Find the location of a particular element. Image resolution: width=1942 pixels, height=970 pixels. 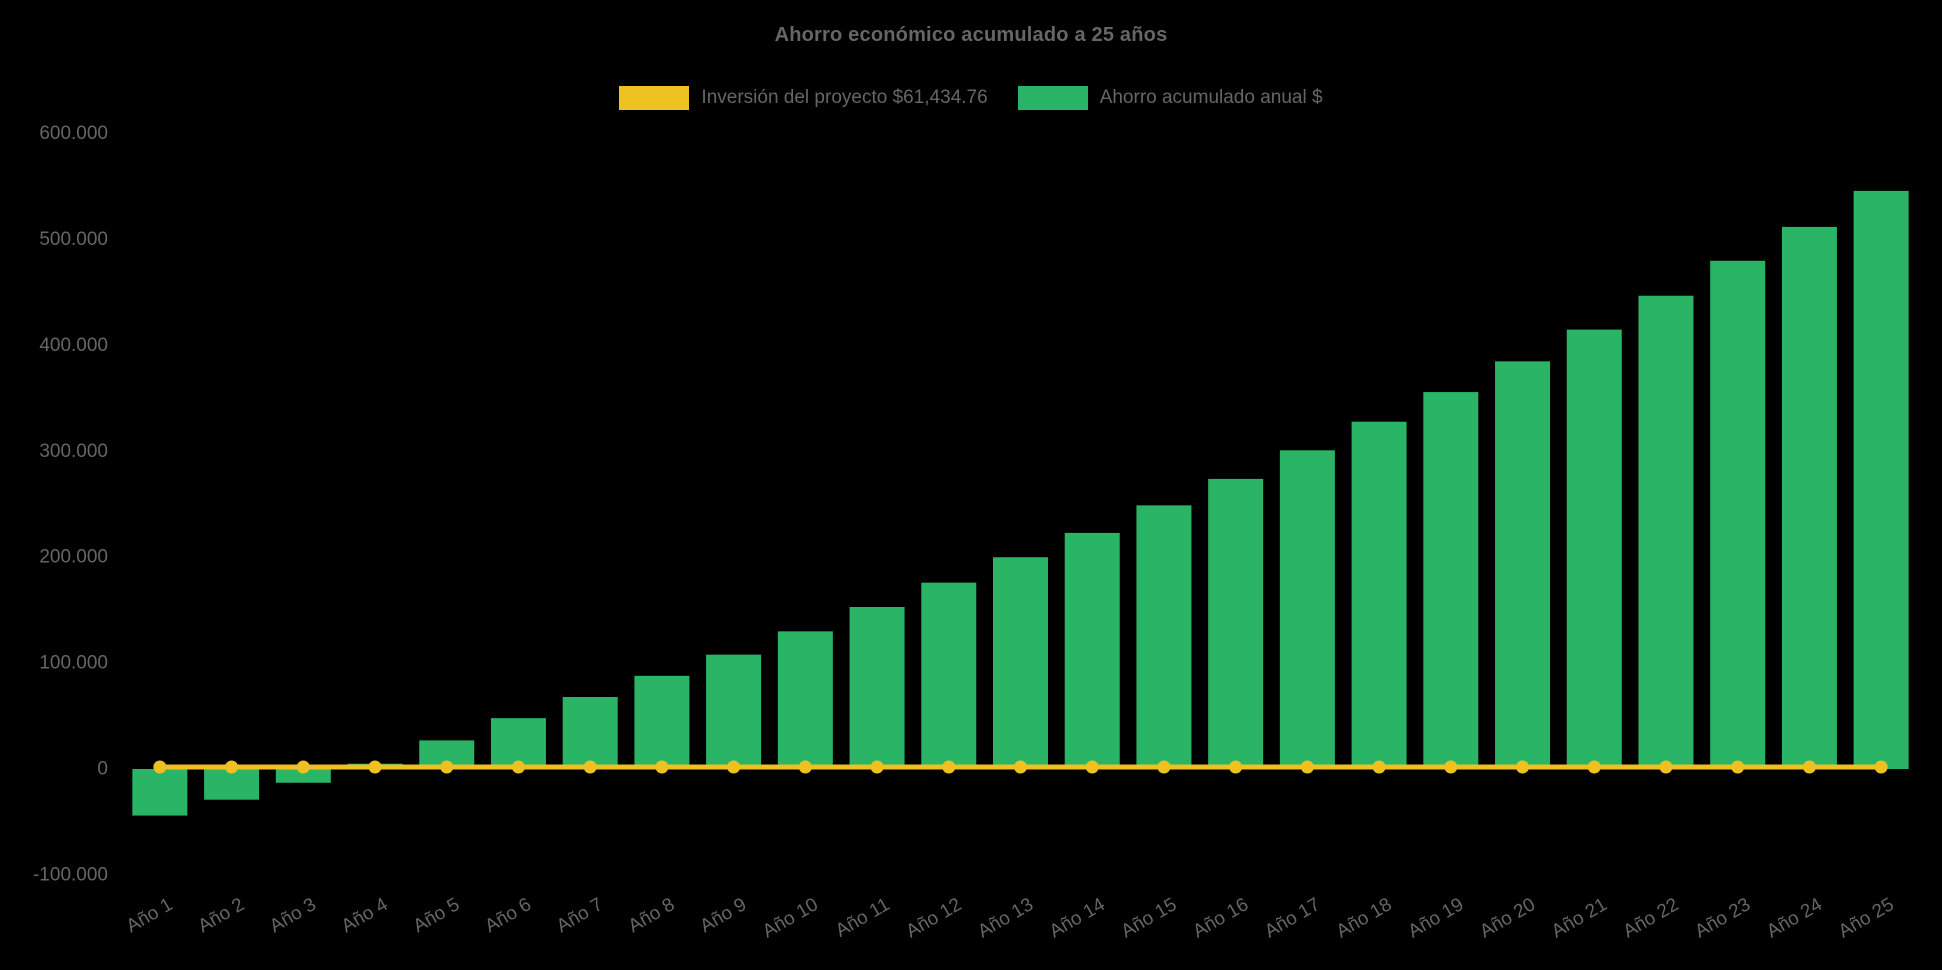

legend-swatch-investment is located at coordinates (654, 98).